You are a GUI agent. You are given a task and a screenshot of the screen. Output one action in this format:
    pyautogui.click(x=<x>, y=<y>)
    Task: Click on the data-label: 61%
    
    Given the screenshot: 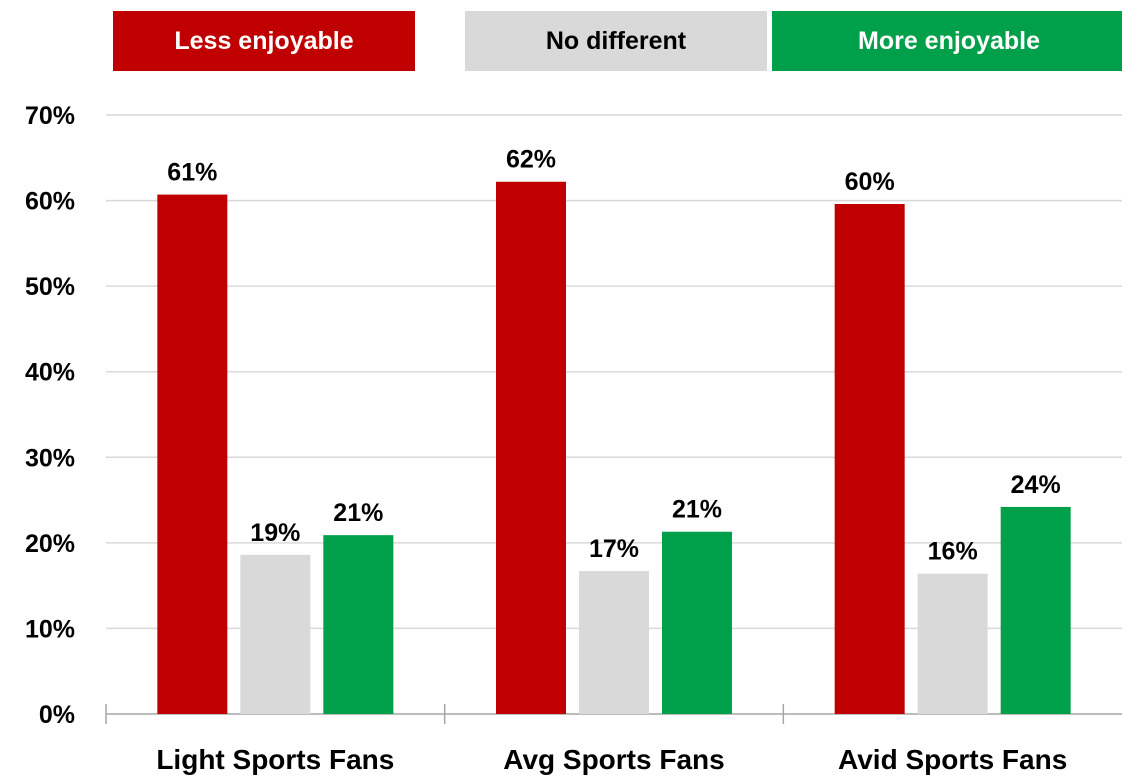 What is the action you would take?
    pyautogui.click(x=192, y=173)
    